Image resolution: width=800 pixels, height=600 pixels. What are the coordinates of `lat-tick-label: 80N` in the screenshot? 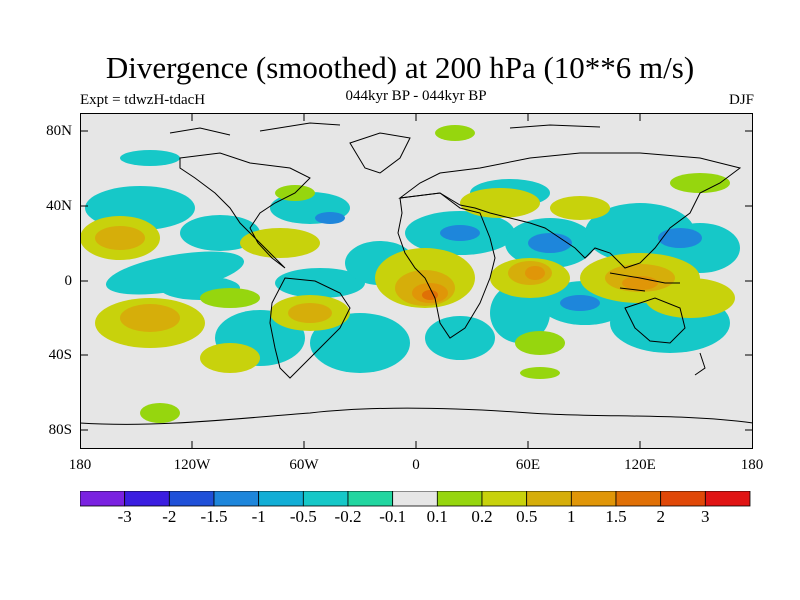 It's located at (59, 131).